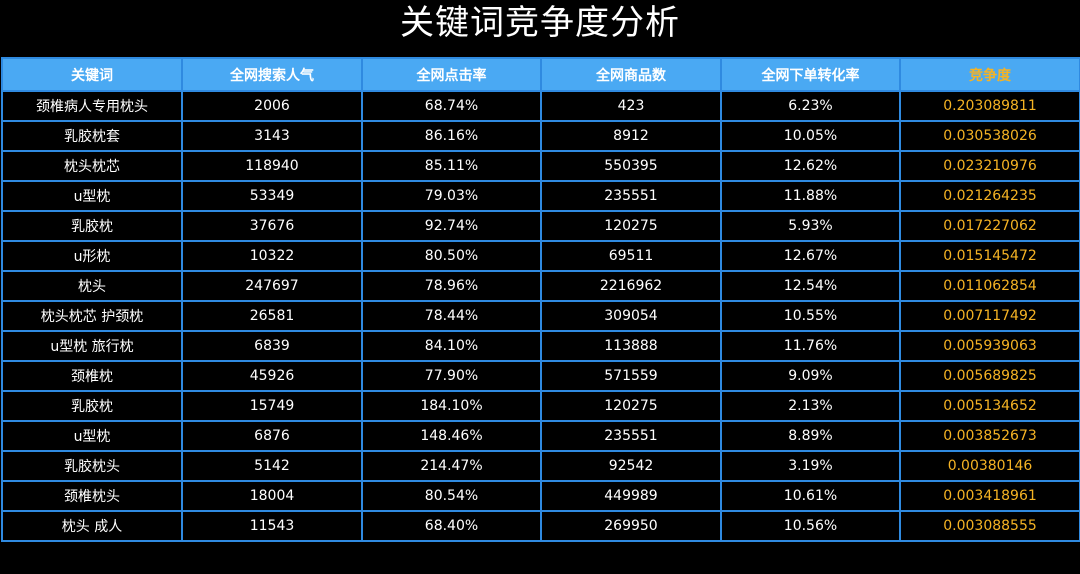  I want to click on table-row: 乳胶枕套 3143 86.16% 8912 10.05% 0.030538026, so click(540, 136).